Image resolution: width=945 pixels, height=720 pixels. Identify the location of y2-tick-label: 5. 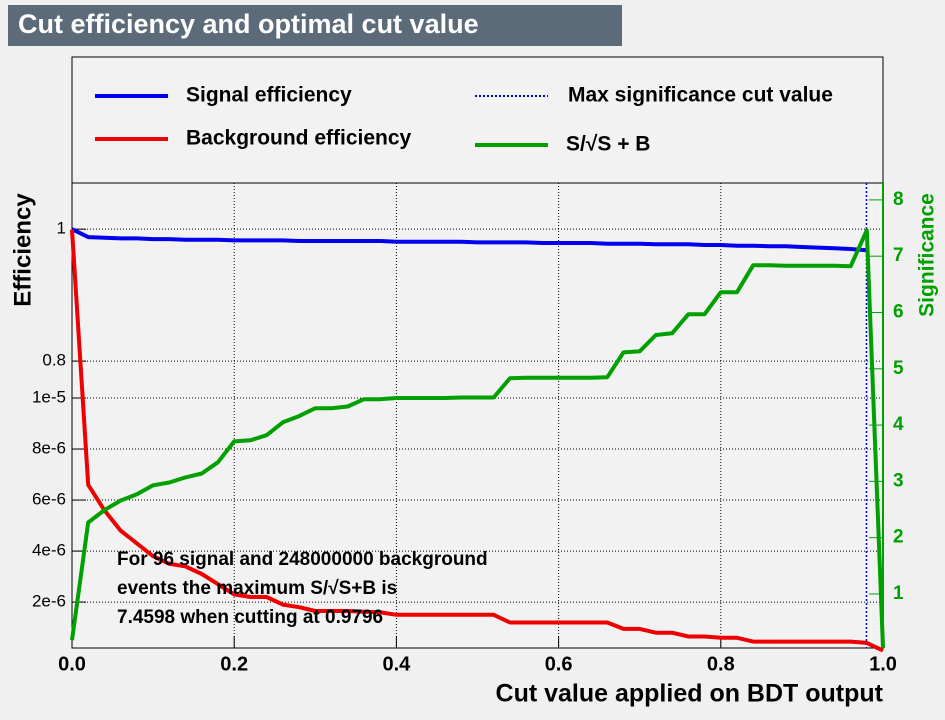
(898, 368).